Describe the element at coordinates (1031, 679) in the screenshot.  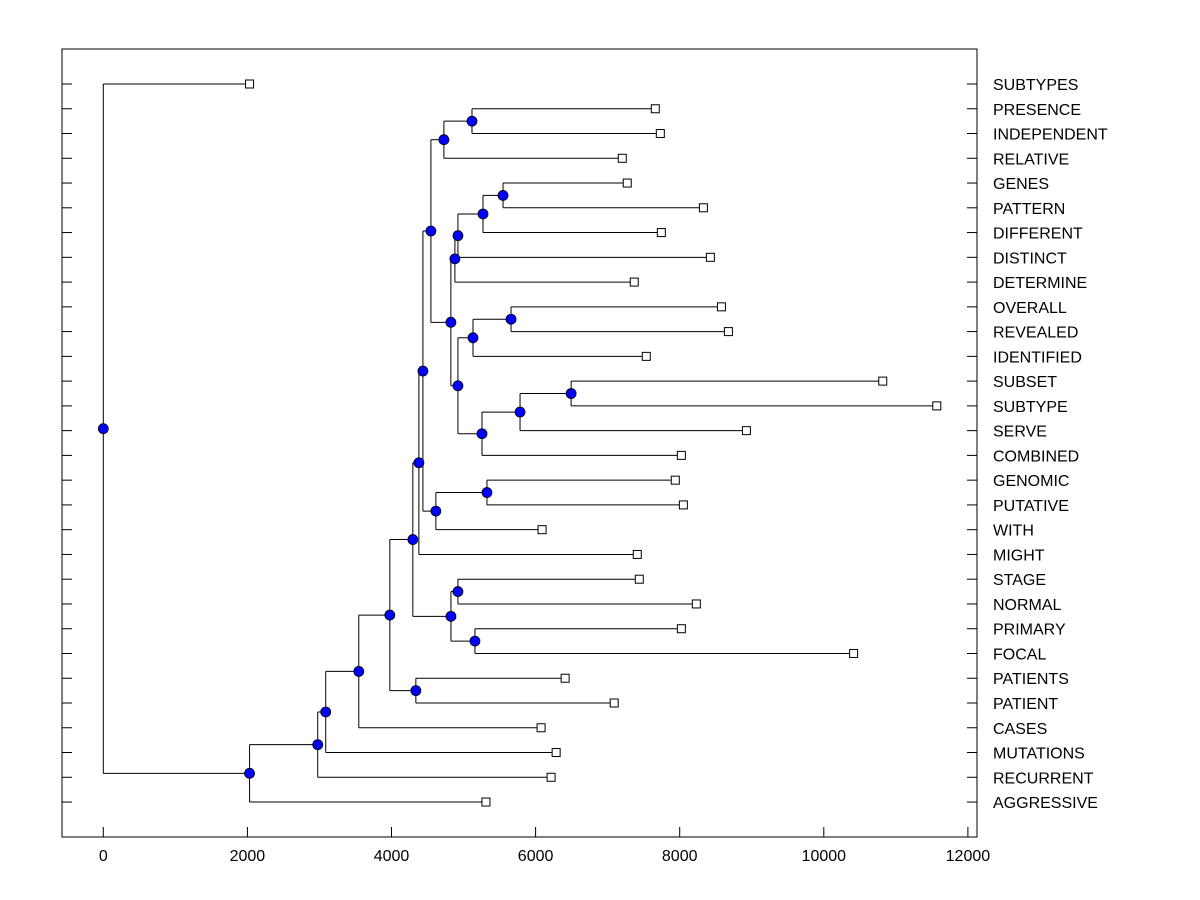
I see `leaf-label: PATIENTS` at that location.